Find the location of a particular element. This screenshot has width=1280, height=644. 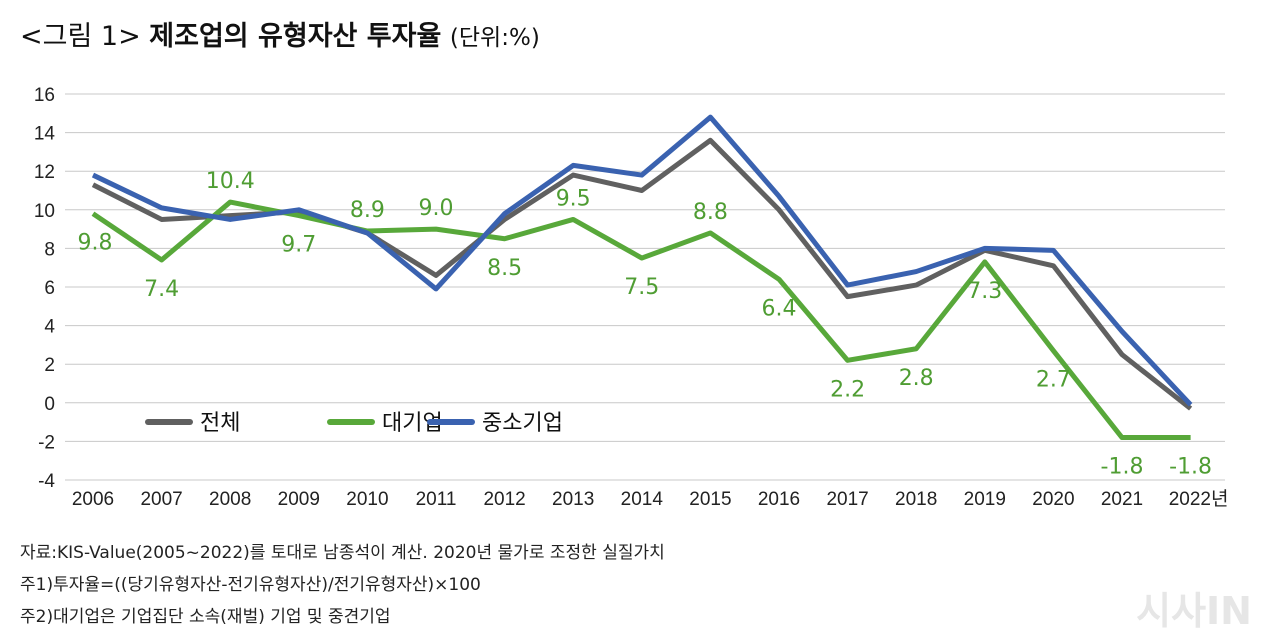

x-tick-label: 2008 is located at coordinates (230, 499).